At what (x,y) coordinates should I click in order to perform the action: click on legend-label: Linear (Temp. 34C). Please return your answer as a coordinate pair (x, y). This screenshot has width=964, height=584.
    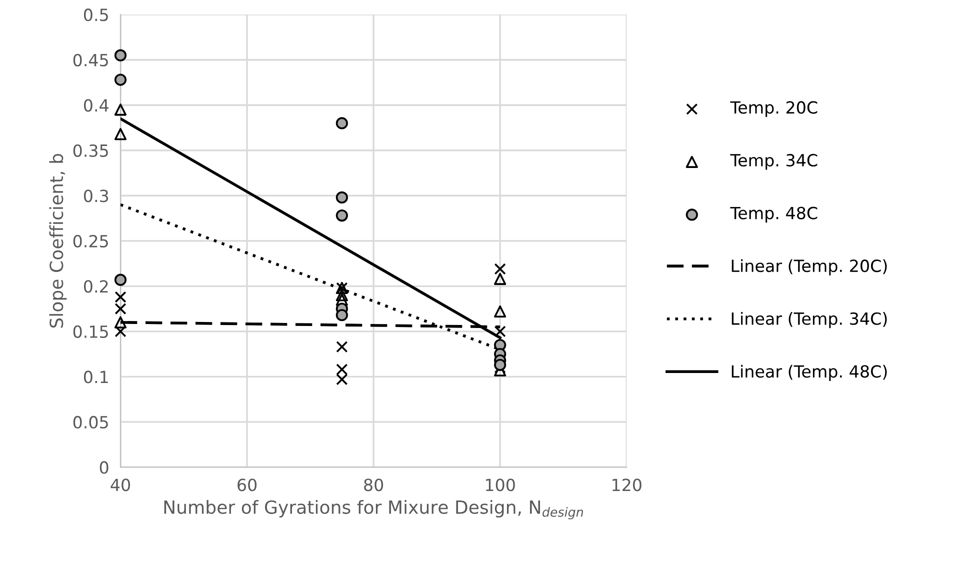
    Looking at the image, I should click on (809, 320).